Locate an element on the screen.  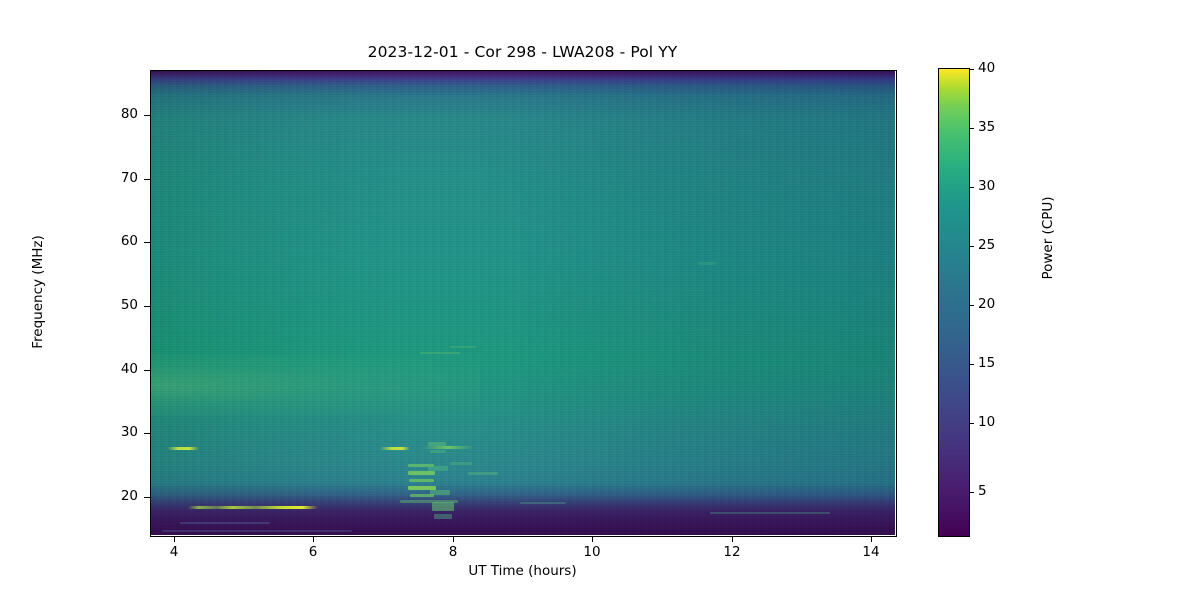
rfi-burst-cluster is located at coordinates (437, 485).